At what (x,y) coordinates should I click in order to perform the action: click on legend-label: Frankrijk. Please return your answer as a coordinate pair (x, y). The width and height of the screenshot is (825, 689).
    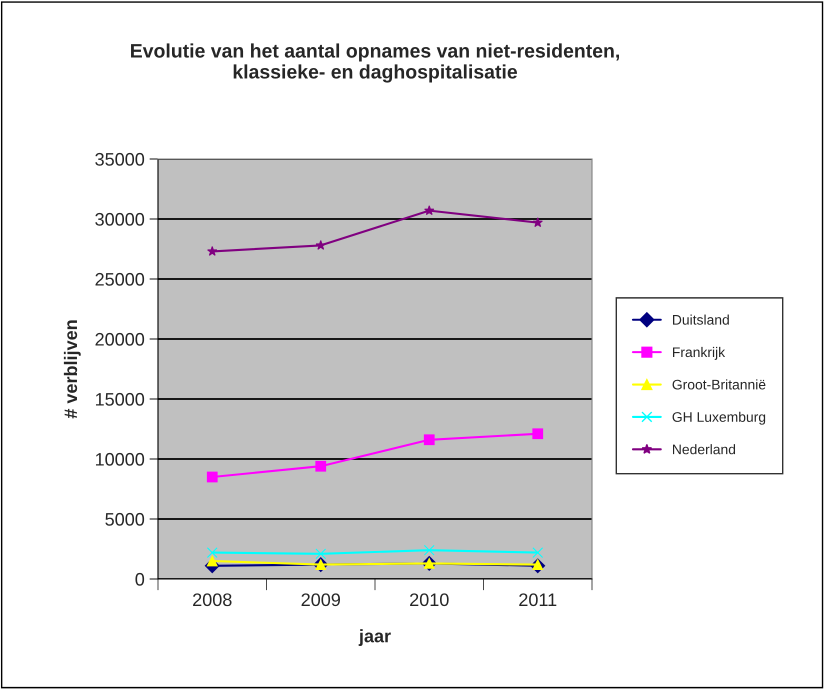
    Looking at the image, I should click on (699, 353).